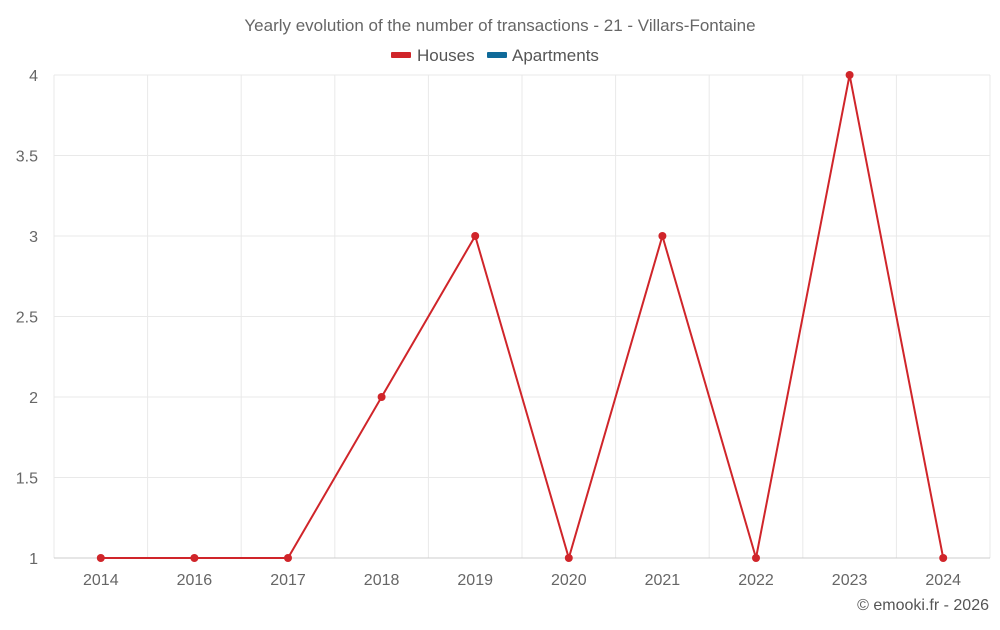 The height and width of the screenshot is (630, 1000). I want to click on x-tick-label: 2024, so click(943, 580).